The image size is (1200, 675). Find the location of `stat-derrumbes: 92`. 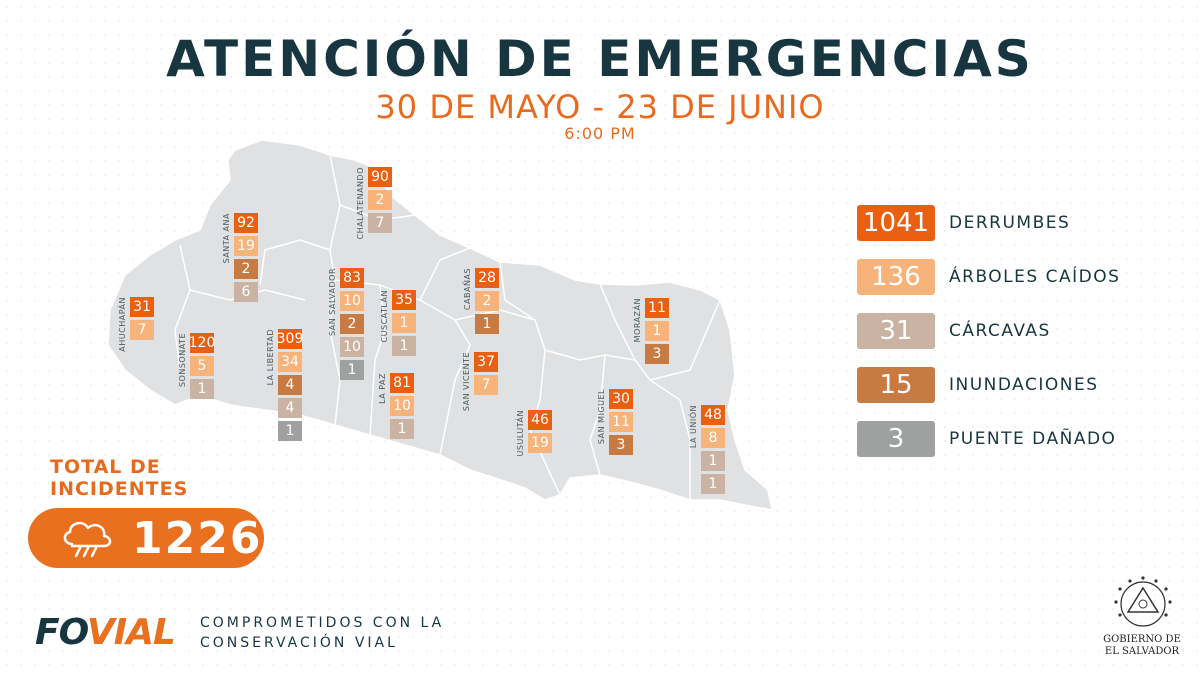

stat-derrumbes: 92 is located at coordinates (246, 223).